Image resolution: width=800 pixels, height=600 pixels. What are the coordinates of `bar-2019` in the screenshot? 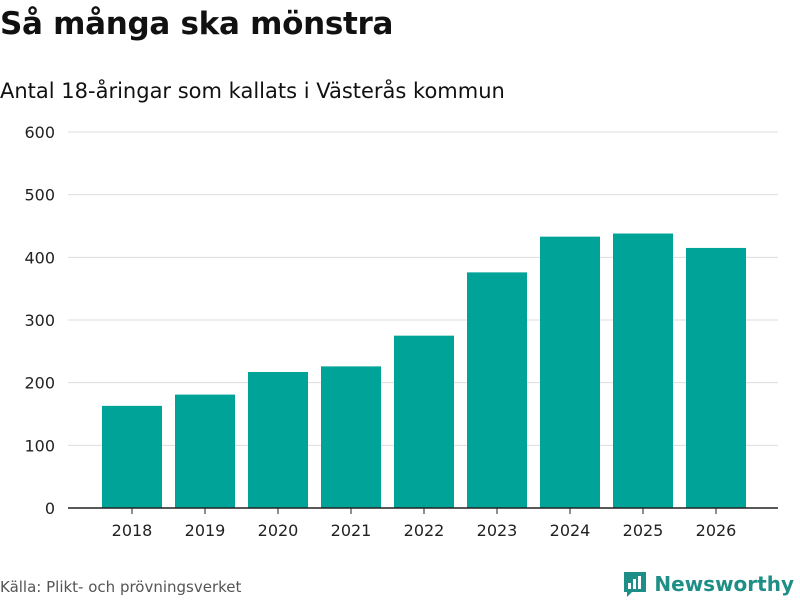 It's located at (205, 451).